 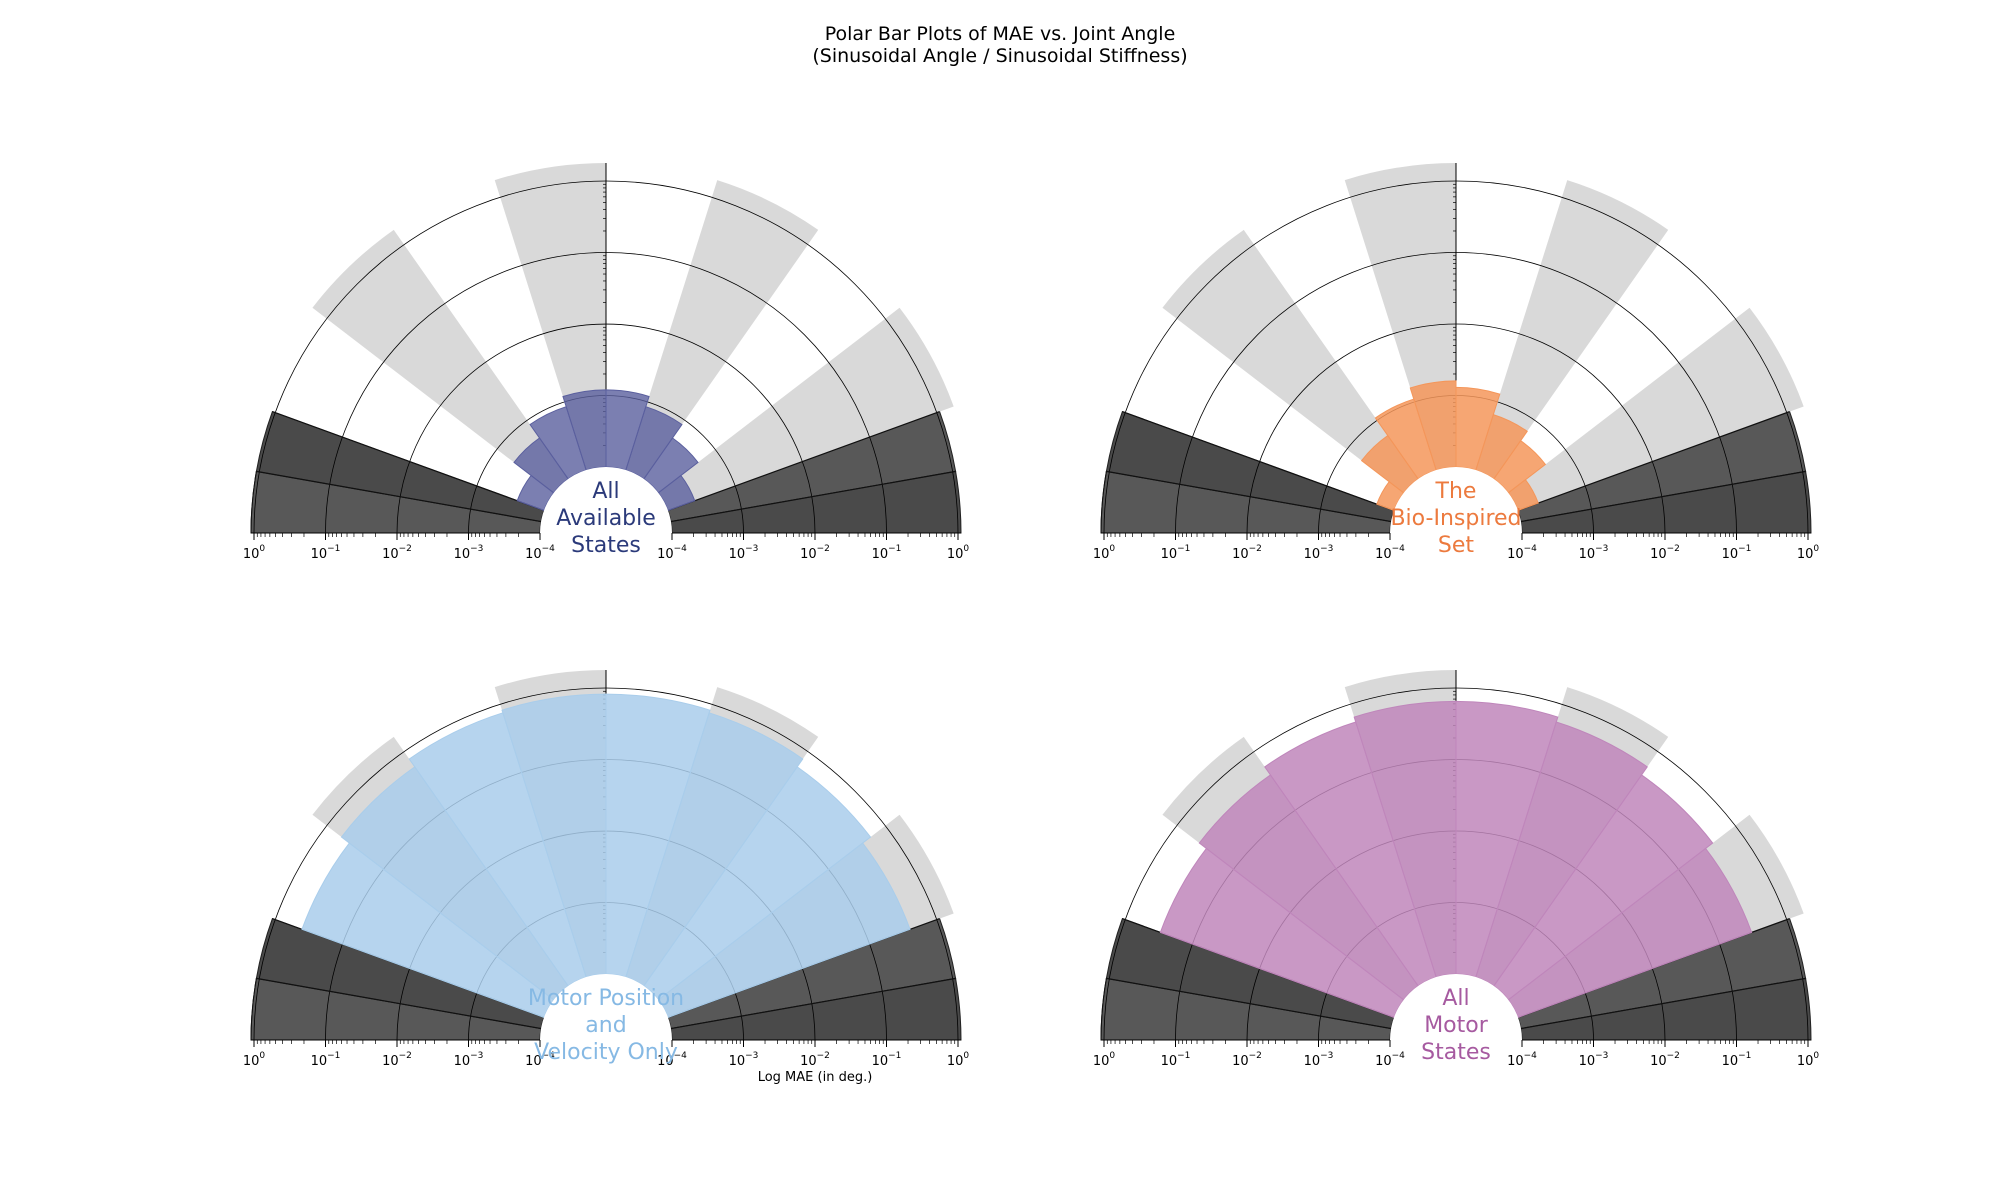 What do you see at coordinates (1455, 518) in the screenshot?
I see `feature-set-label: Bio-Inspired` at bounding box center [1455, 518].